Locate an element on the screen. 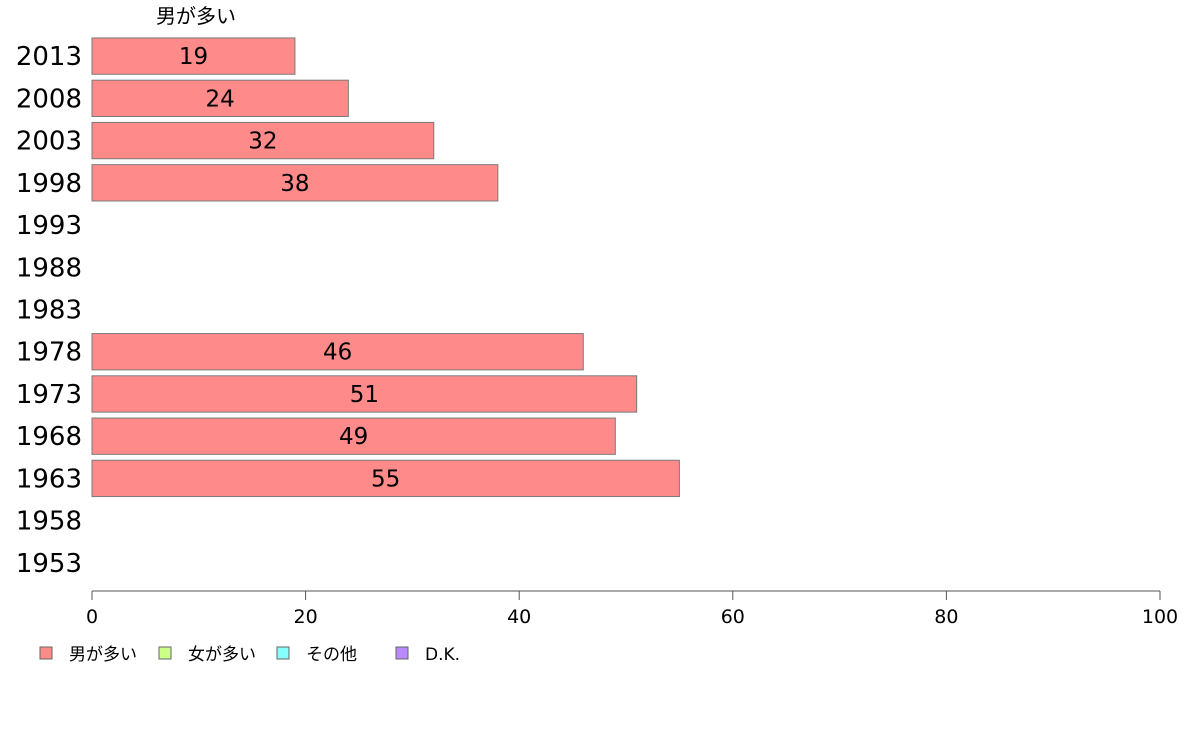  legend-label: 女が多い is located at coordinates (222, 655).